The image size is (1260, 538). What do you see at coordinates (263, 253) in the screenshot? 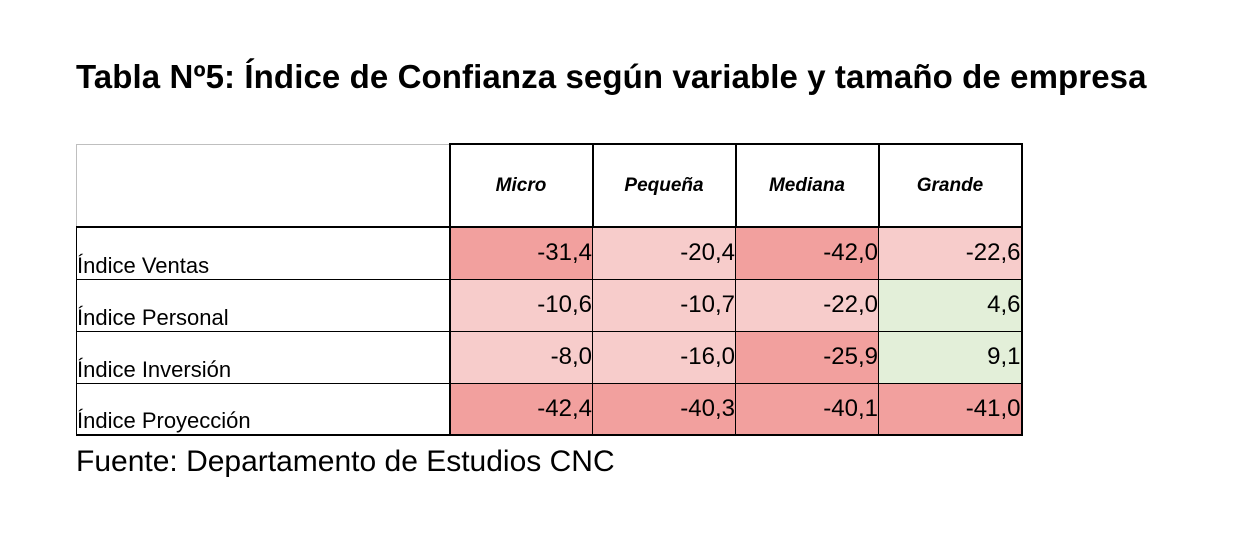
I see `row-header-ventas: Índice Ventas` at bounding box center [263, 253].